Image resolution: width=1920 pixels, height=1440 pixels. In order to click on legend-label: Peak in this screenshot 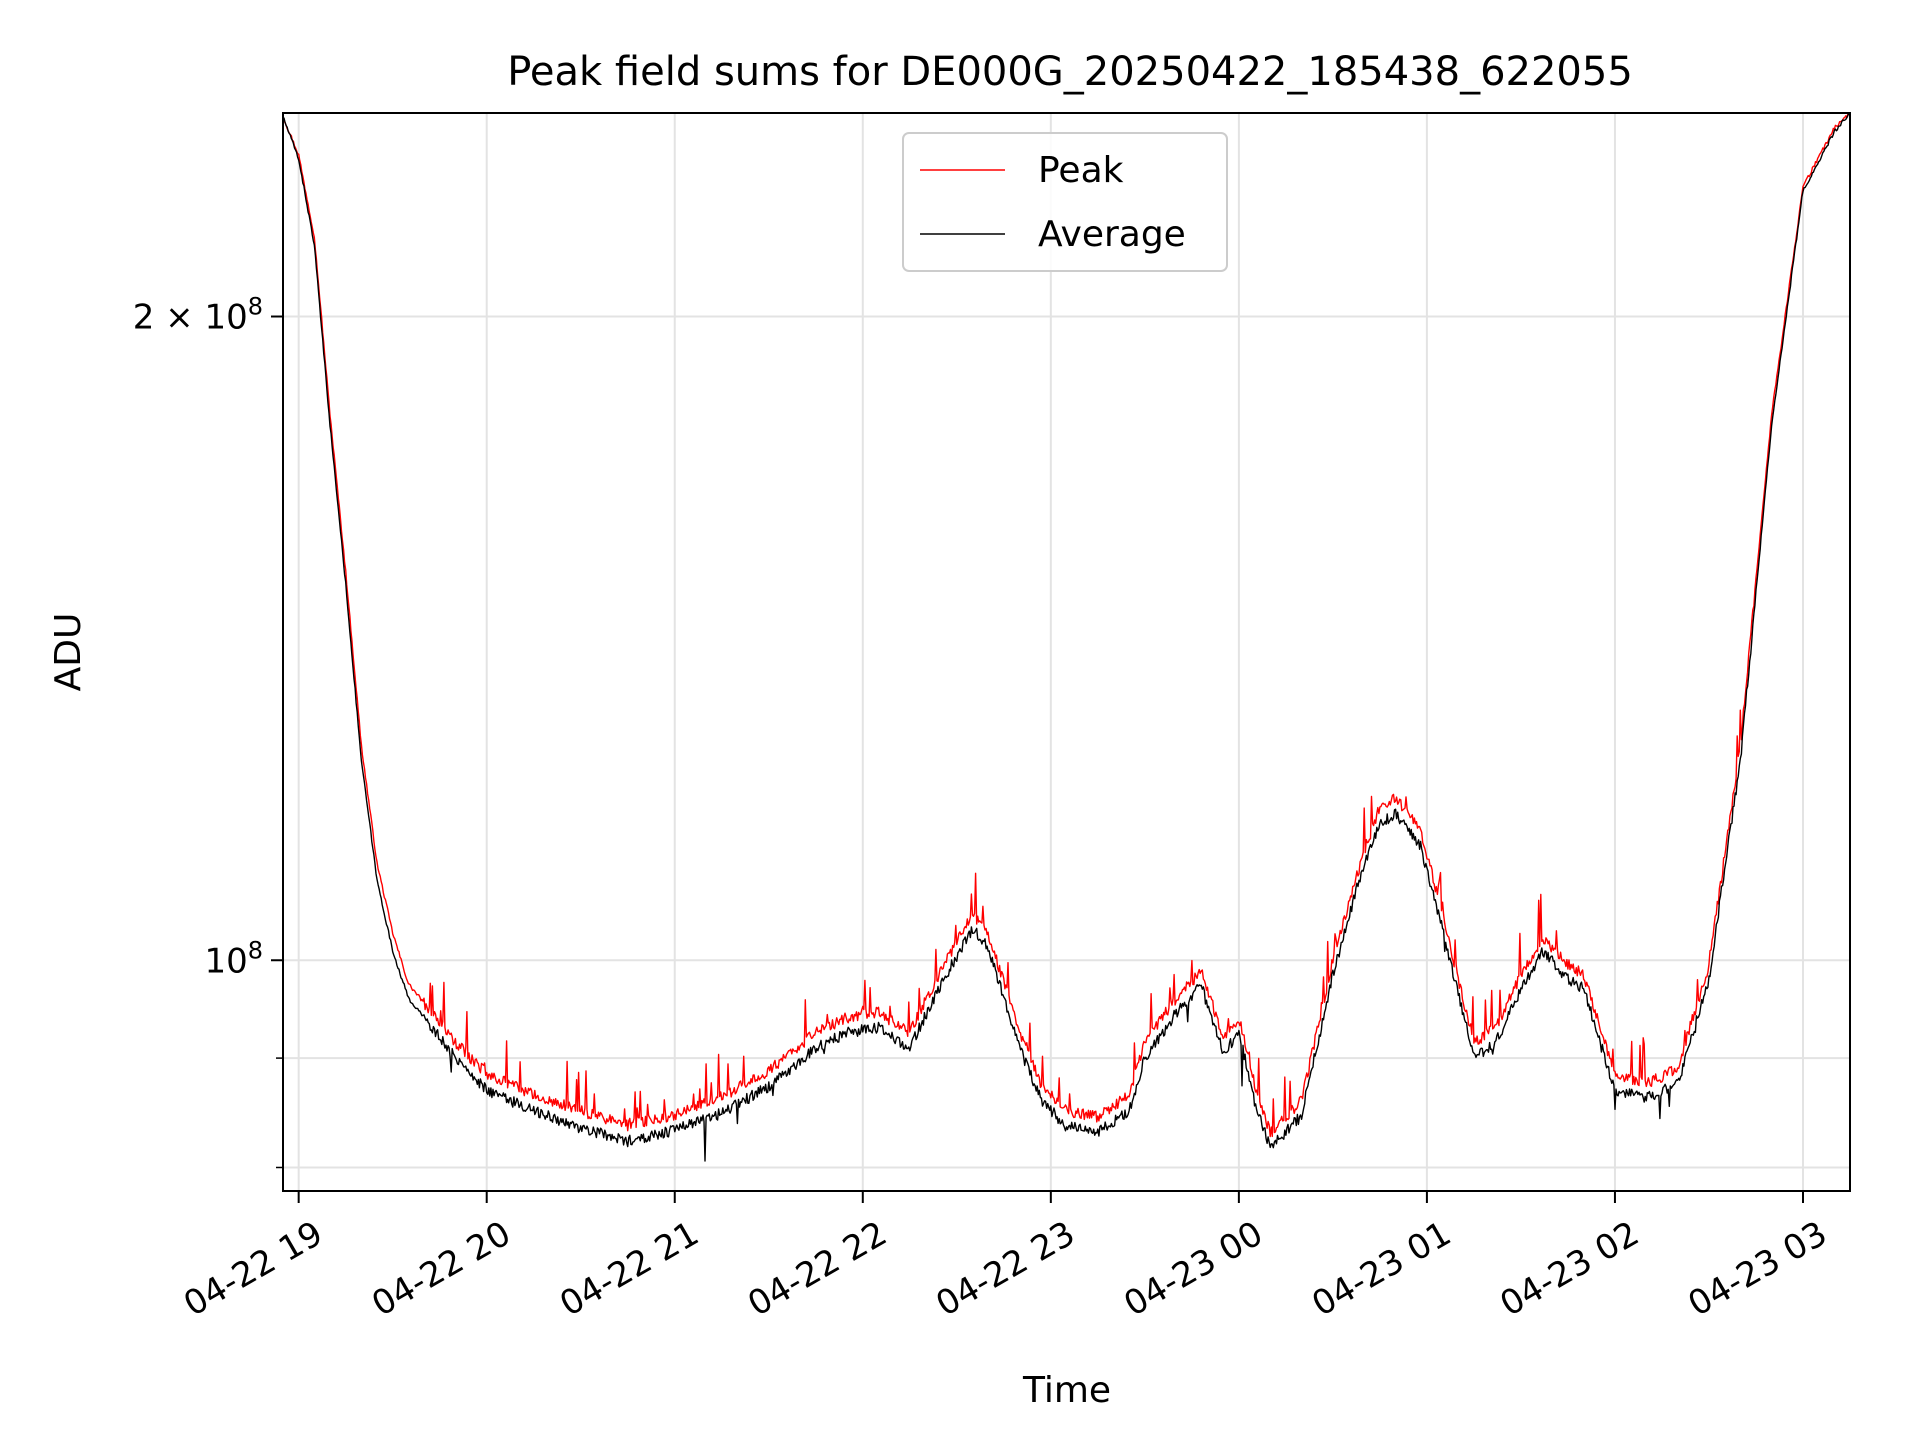, I will do `click(1081, 170)`.